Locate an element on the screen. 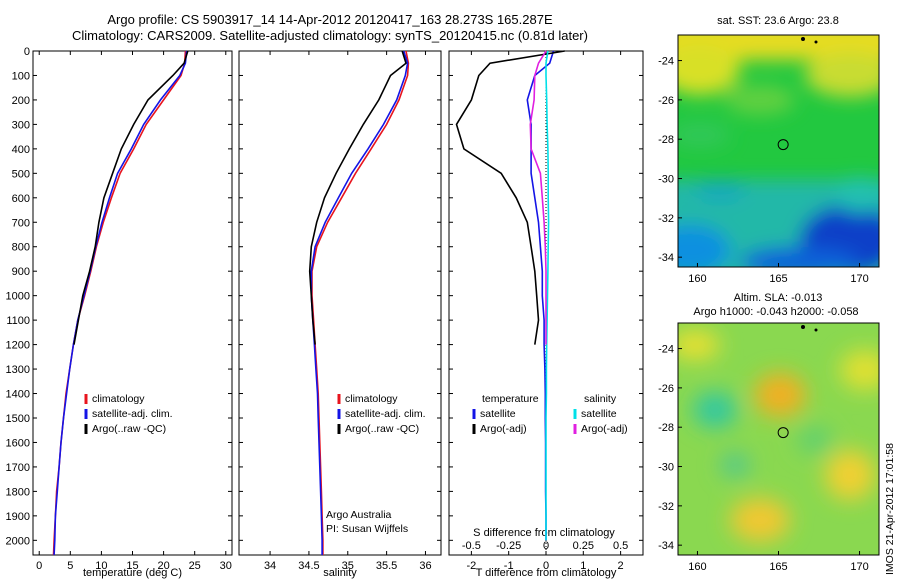 This screenshot has height=580, width=900. x-top-tick-label: -0.25 is located at coordinates (508, 546).